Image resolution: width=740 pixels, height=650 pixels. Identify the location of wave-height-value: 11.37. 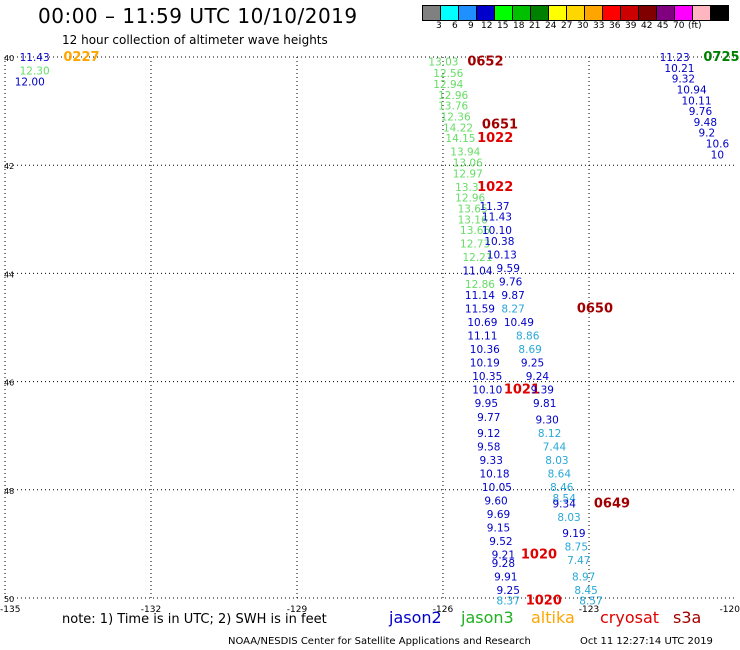
(495, 207).